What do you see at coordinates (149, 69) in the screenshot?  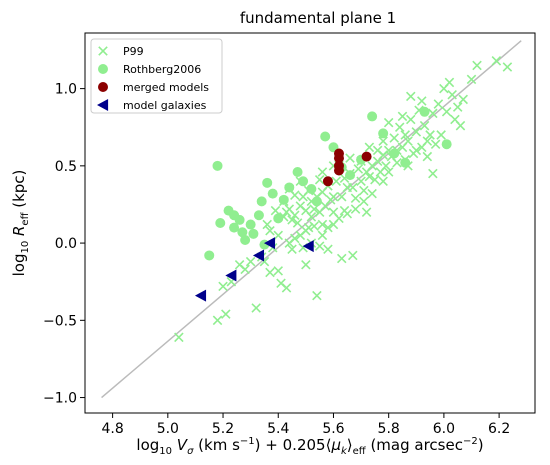 I see `legend-item-rothberg2006: Rothberg2006` at bounding box center [149, 69].